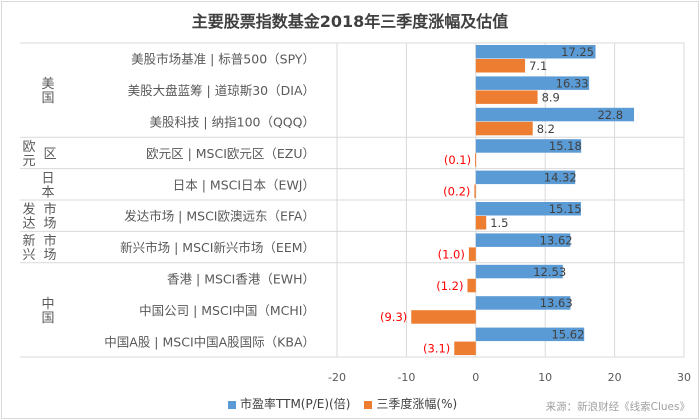 The image size is (700, 420). What do you see at coordinates (221, 90) in the screenshot?
I see `category-label: 美股大盘蓝筹 | 道琼斯30（DIA）` at bounding box center [221, 90].